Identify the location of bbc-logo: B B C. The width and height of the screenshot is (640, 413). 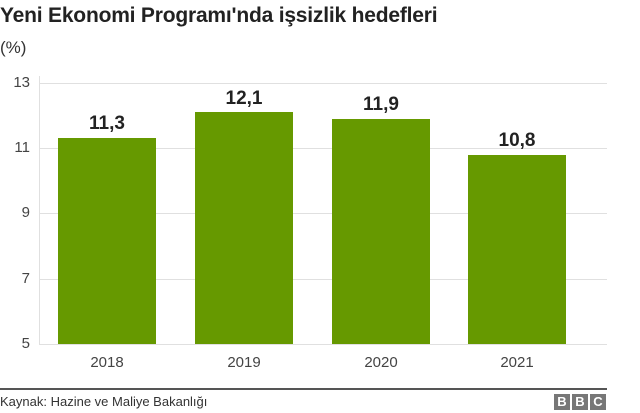
(580, 402).